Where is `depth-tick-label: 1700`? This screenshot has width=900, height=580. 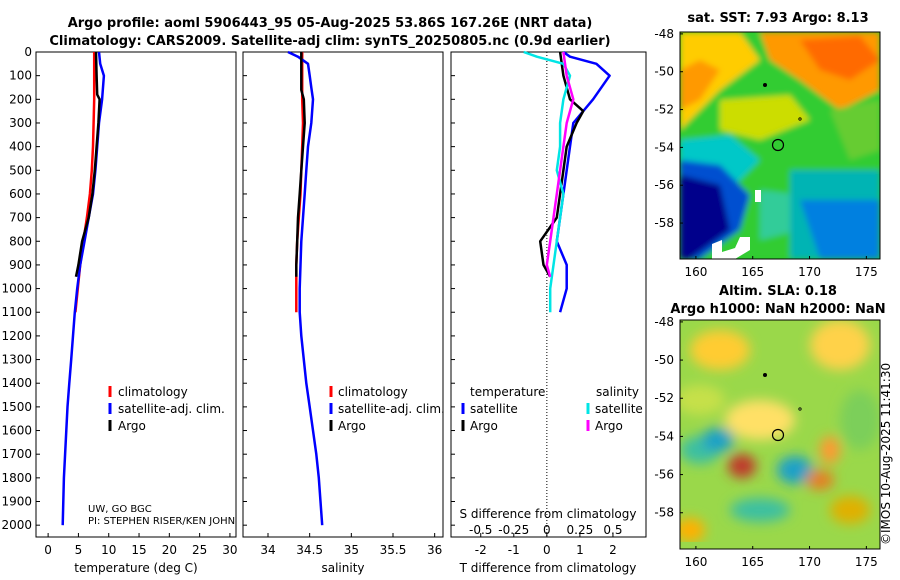 depth-tick-label: 1700 is located at coordinates (16, 454).